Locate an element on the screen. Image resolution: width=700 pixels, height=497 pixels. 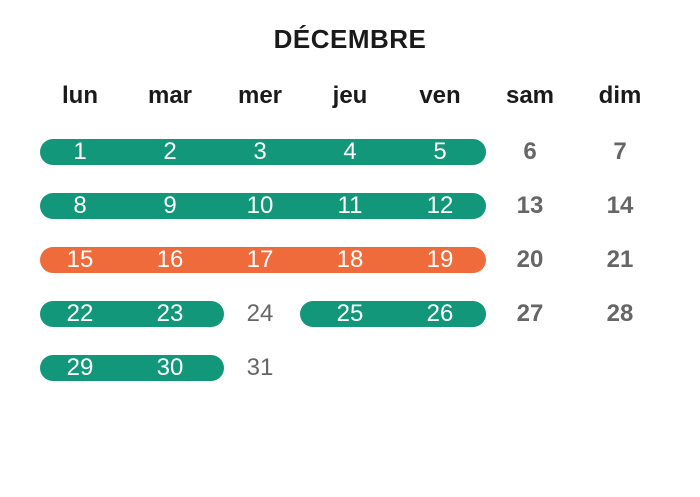
calendar-day: 21 is located at coordinates (620, 259).